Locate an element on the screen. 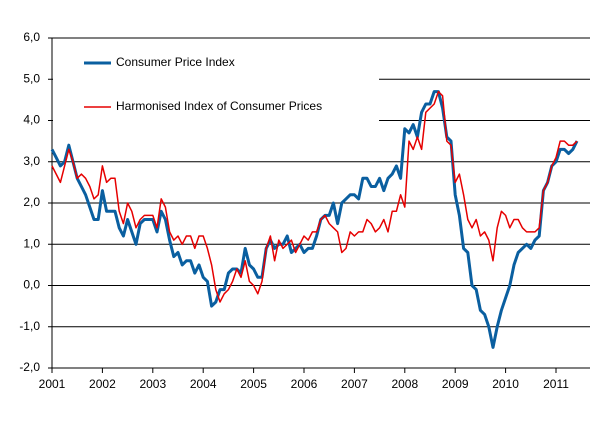  x-tick-label: 2008 is located at coordinates (404, 384).